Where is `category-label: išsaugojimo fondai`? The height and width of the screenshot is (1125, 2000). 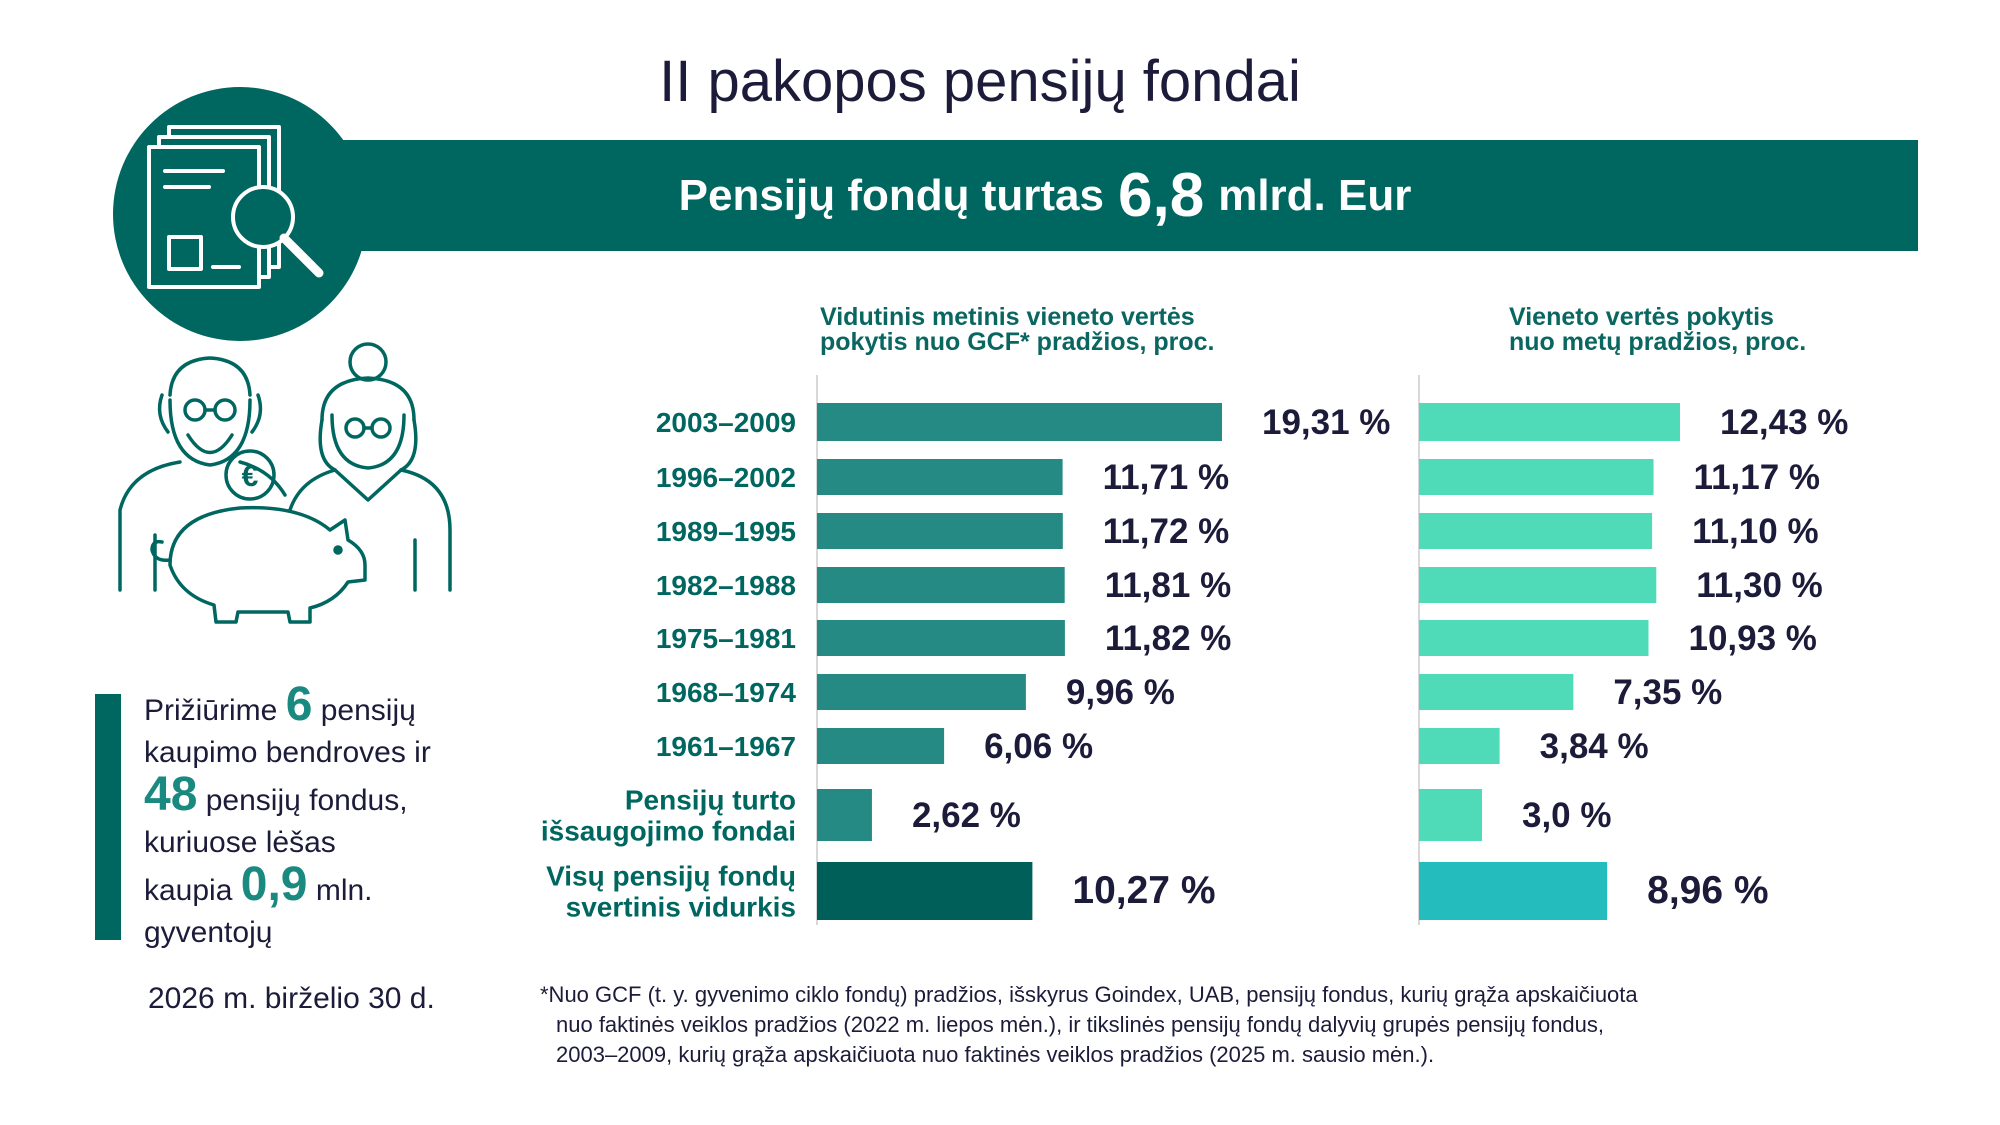 category-label: išsaugojimo fondai is located at coordinates (668, 831).